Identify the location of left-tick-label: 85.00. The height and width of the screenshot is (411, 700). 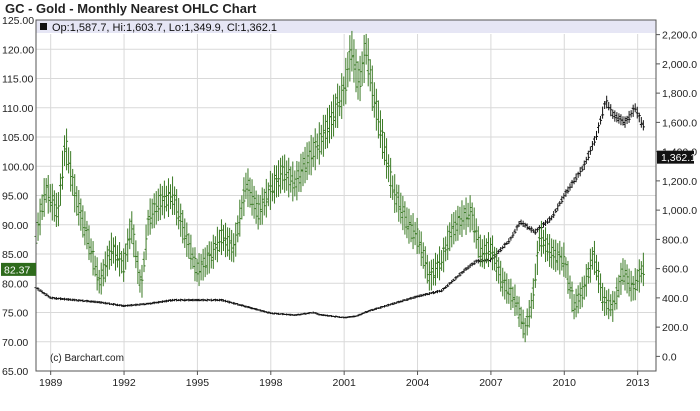
(15, 255).